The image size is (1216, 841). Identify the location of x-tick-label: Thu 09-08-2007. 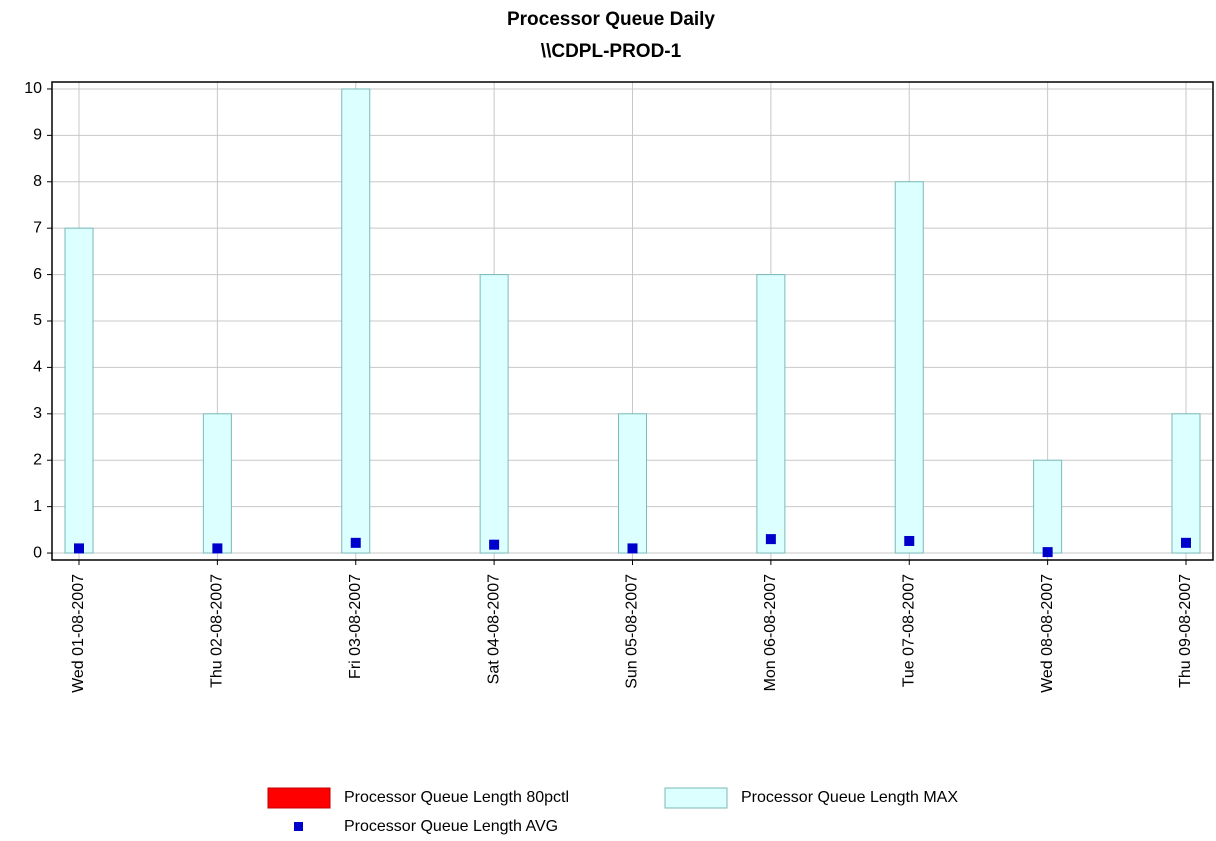
(1185, 631).